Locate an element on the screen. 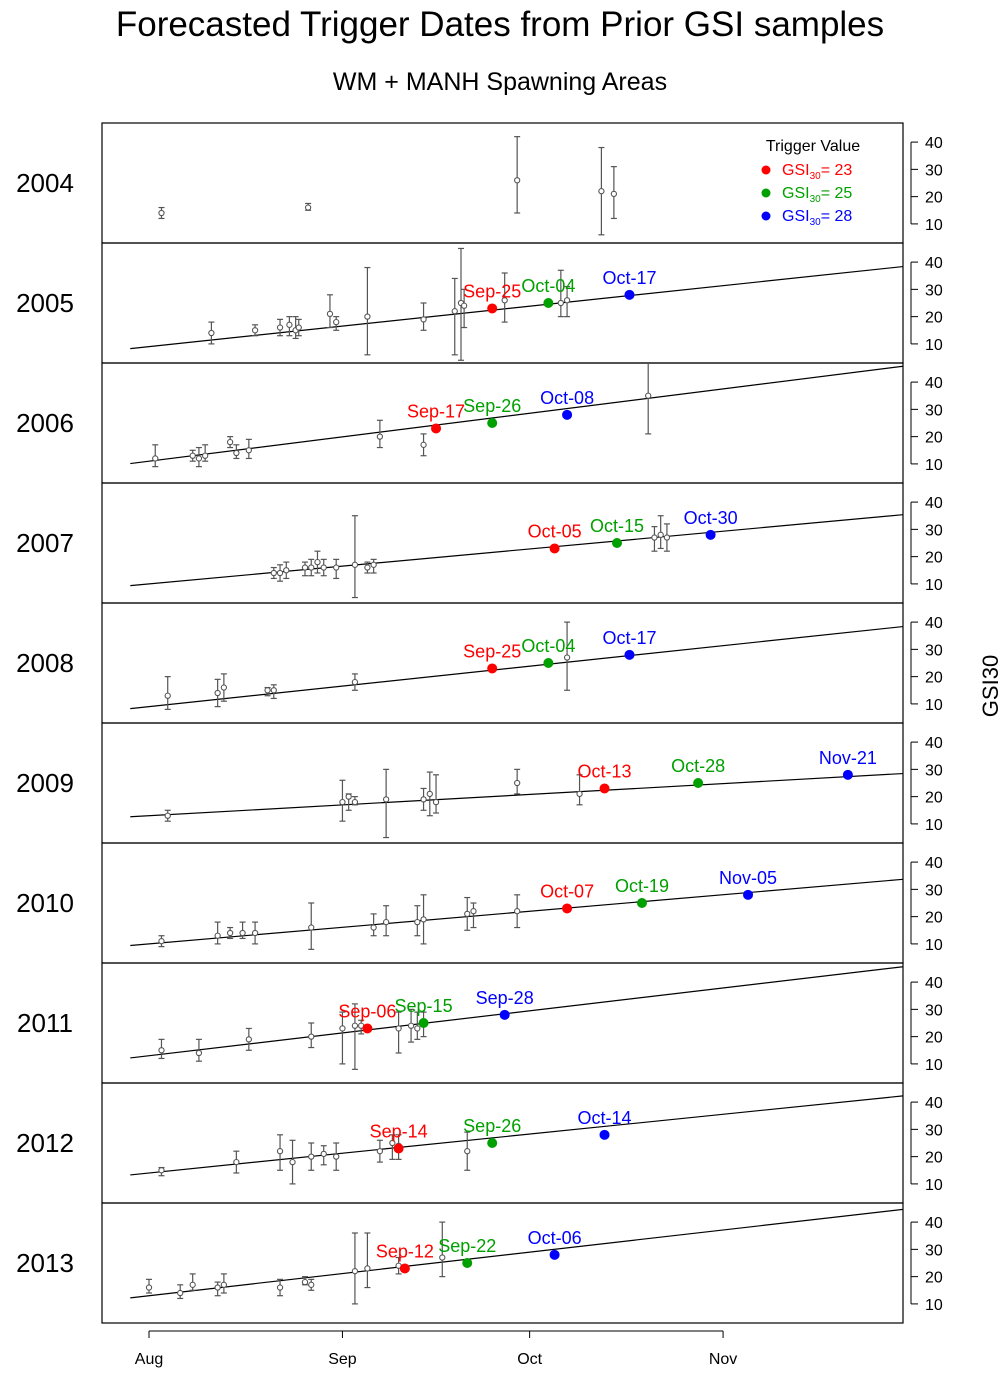 This screenshot has width=1006, height=1373. year-label: 2011 is located at coordinates (45, 1023).